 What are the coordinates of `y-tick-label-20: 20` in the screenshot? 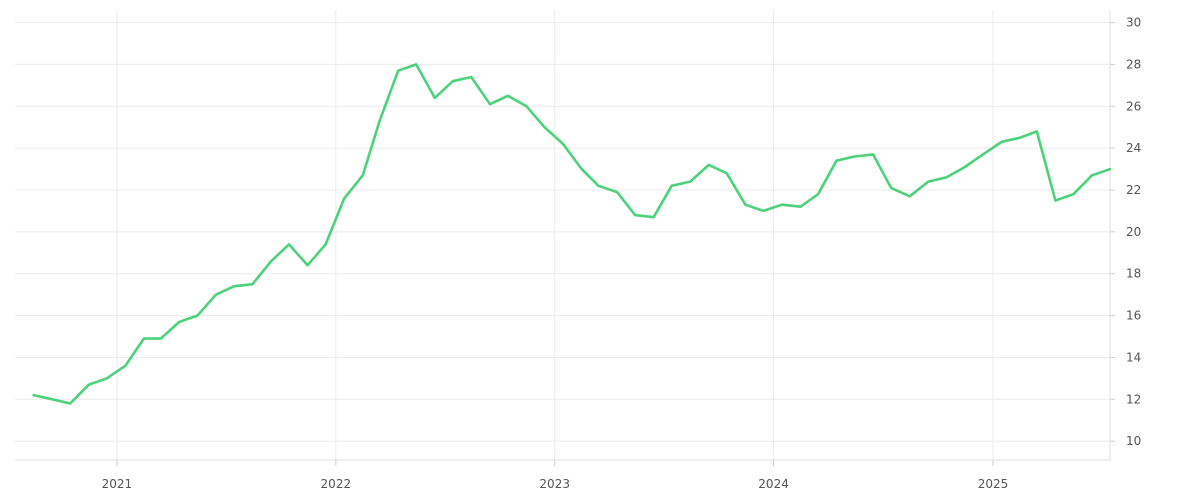 It's located at (1133, 232).